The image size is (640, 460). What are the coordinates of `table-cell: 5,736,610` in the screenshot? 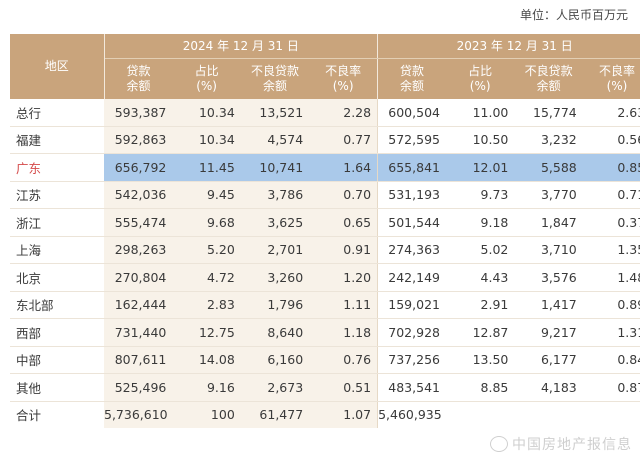 It's located at (138, 414).